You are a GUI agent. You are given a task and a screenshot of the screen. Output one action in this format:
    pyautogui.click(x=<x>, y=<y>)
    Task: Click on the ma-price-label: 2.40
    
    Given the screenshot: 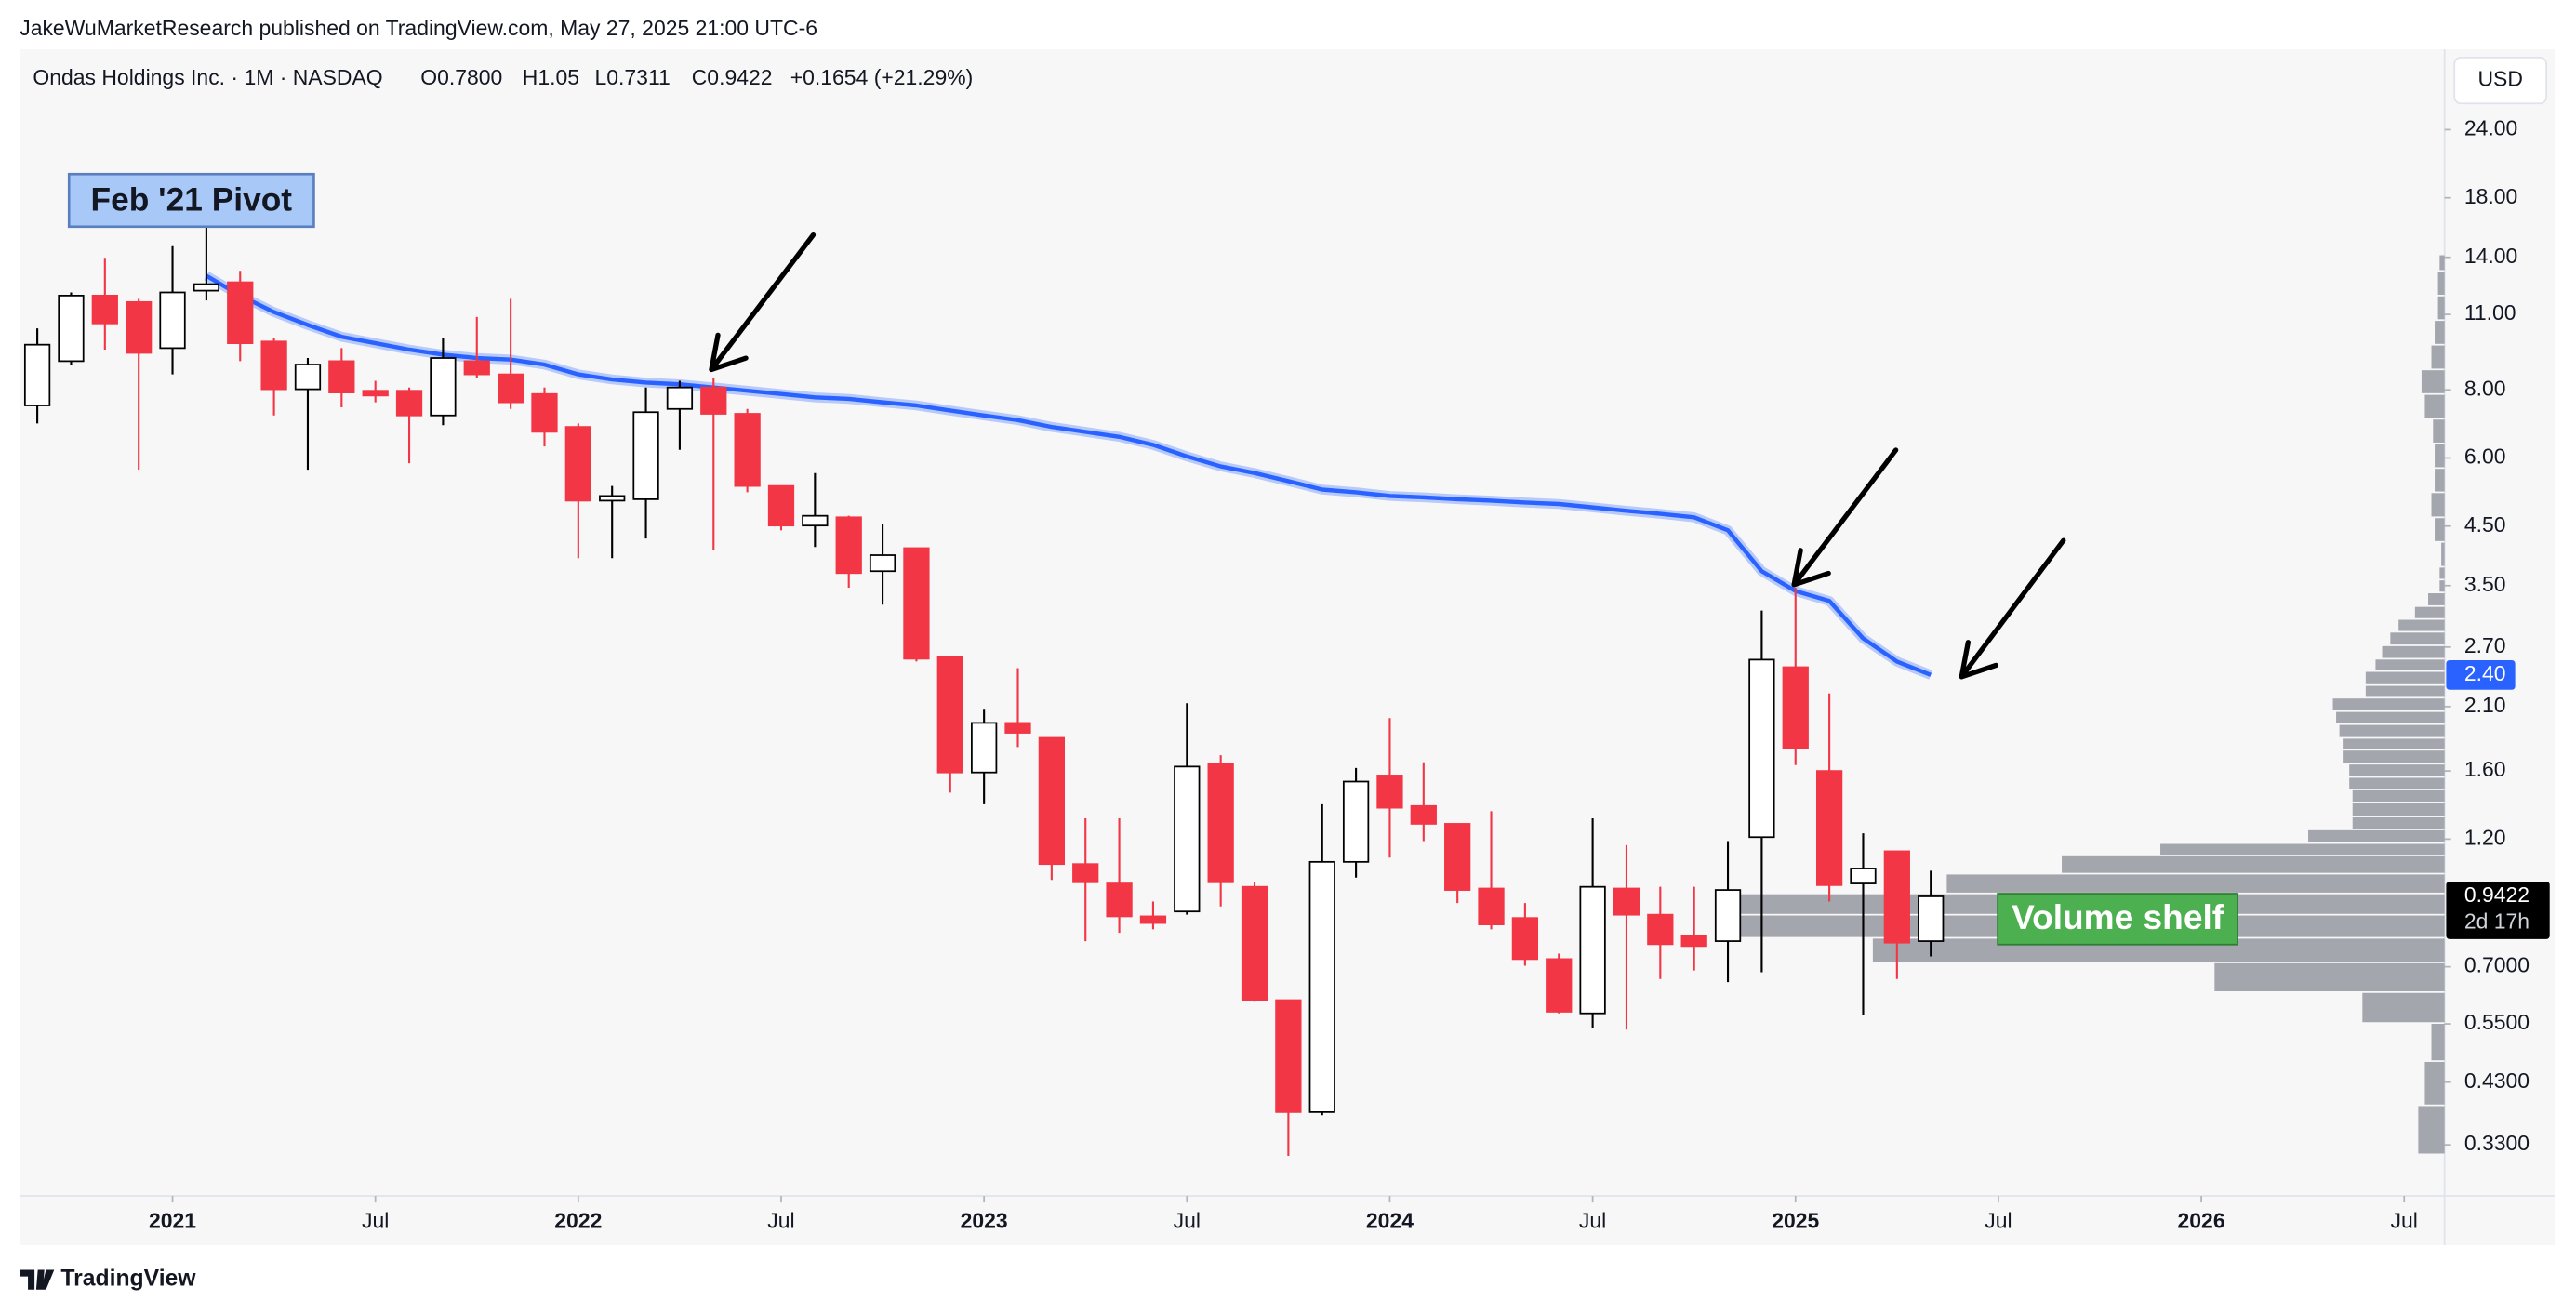 What is the action you would take?
    pyautogui.click(x=2485, y=673)
    